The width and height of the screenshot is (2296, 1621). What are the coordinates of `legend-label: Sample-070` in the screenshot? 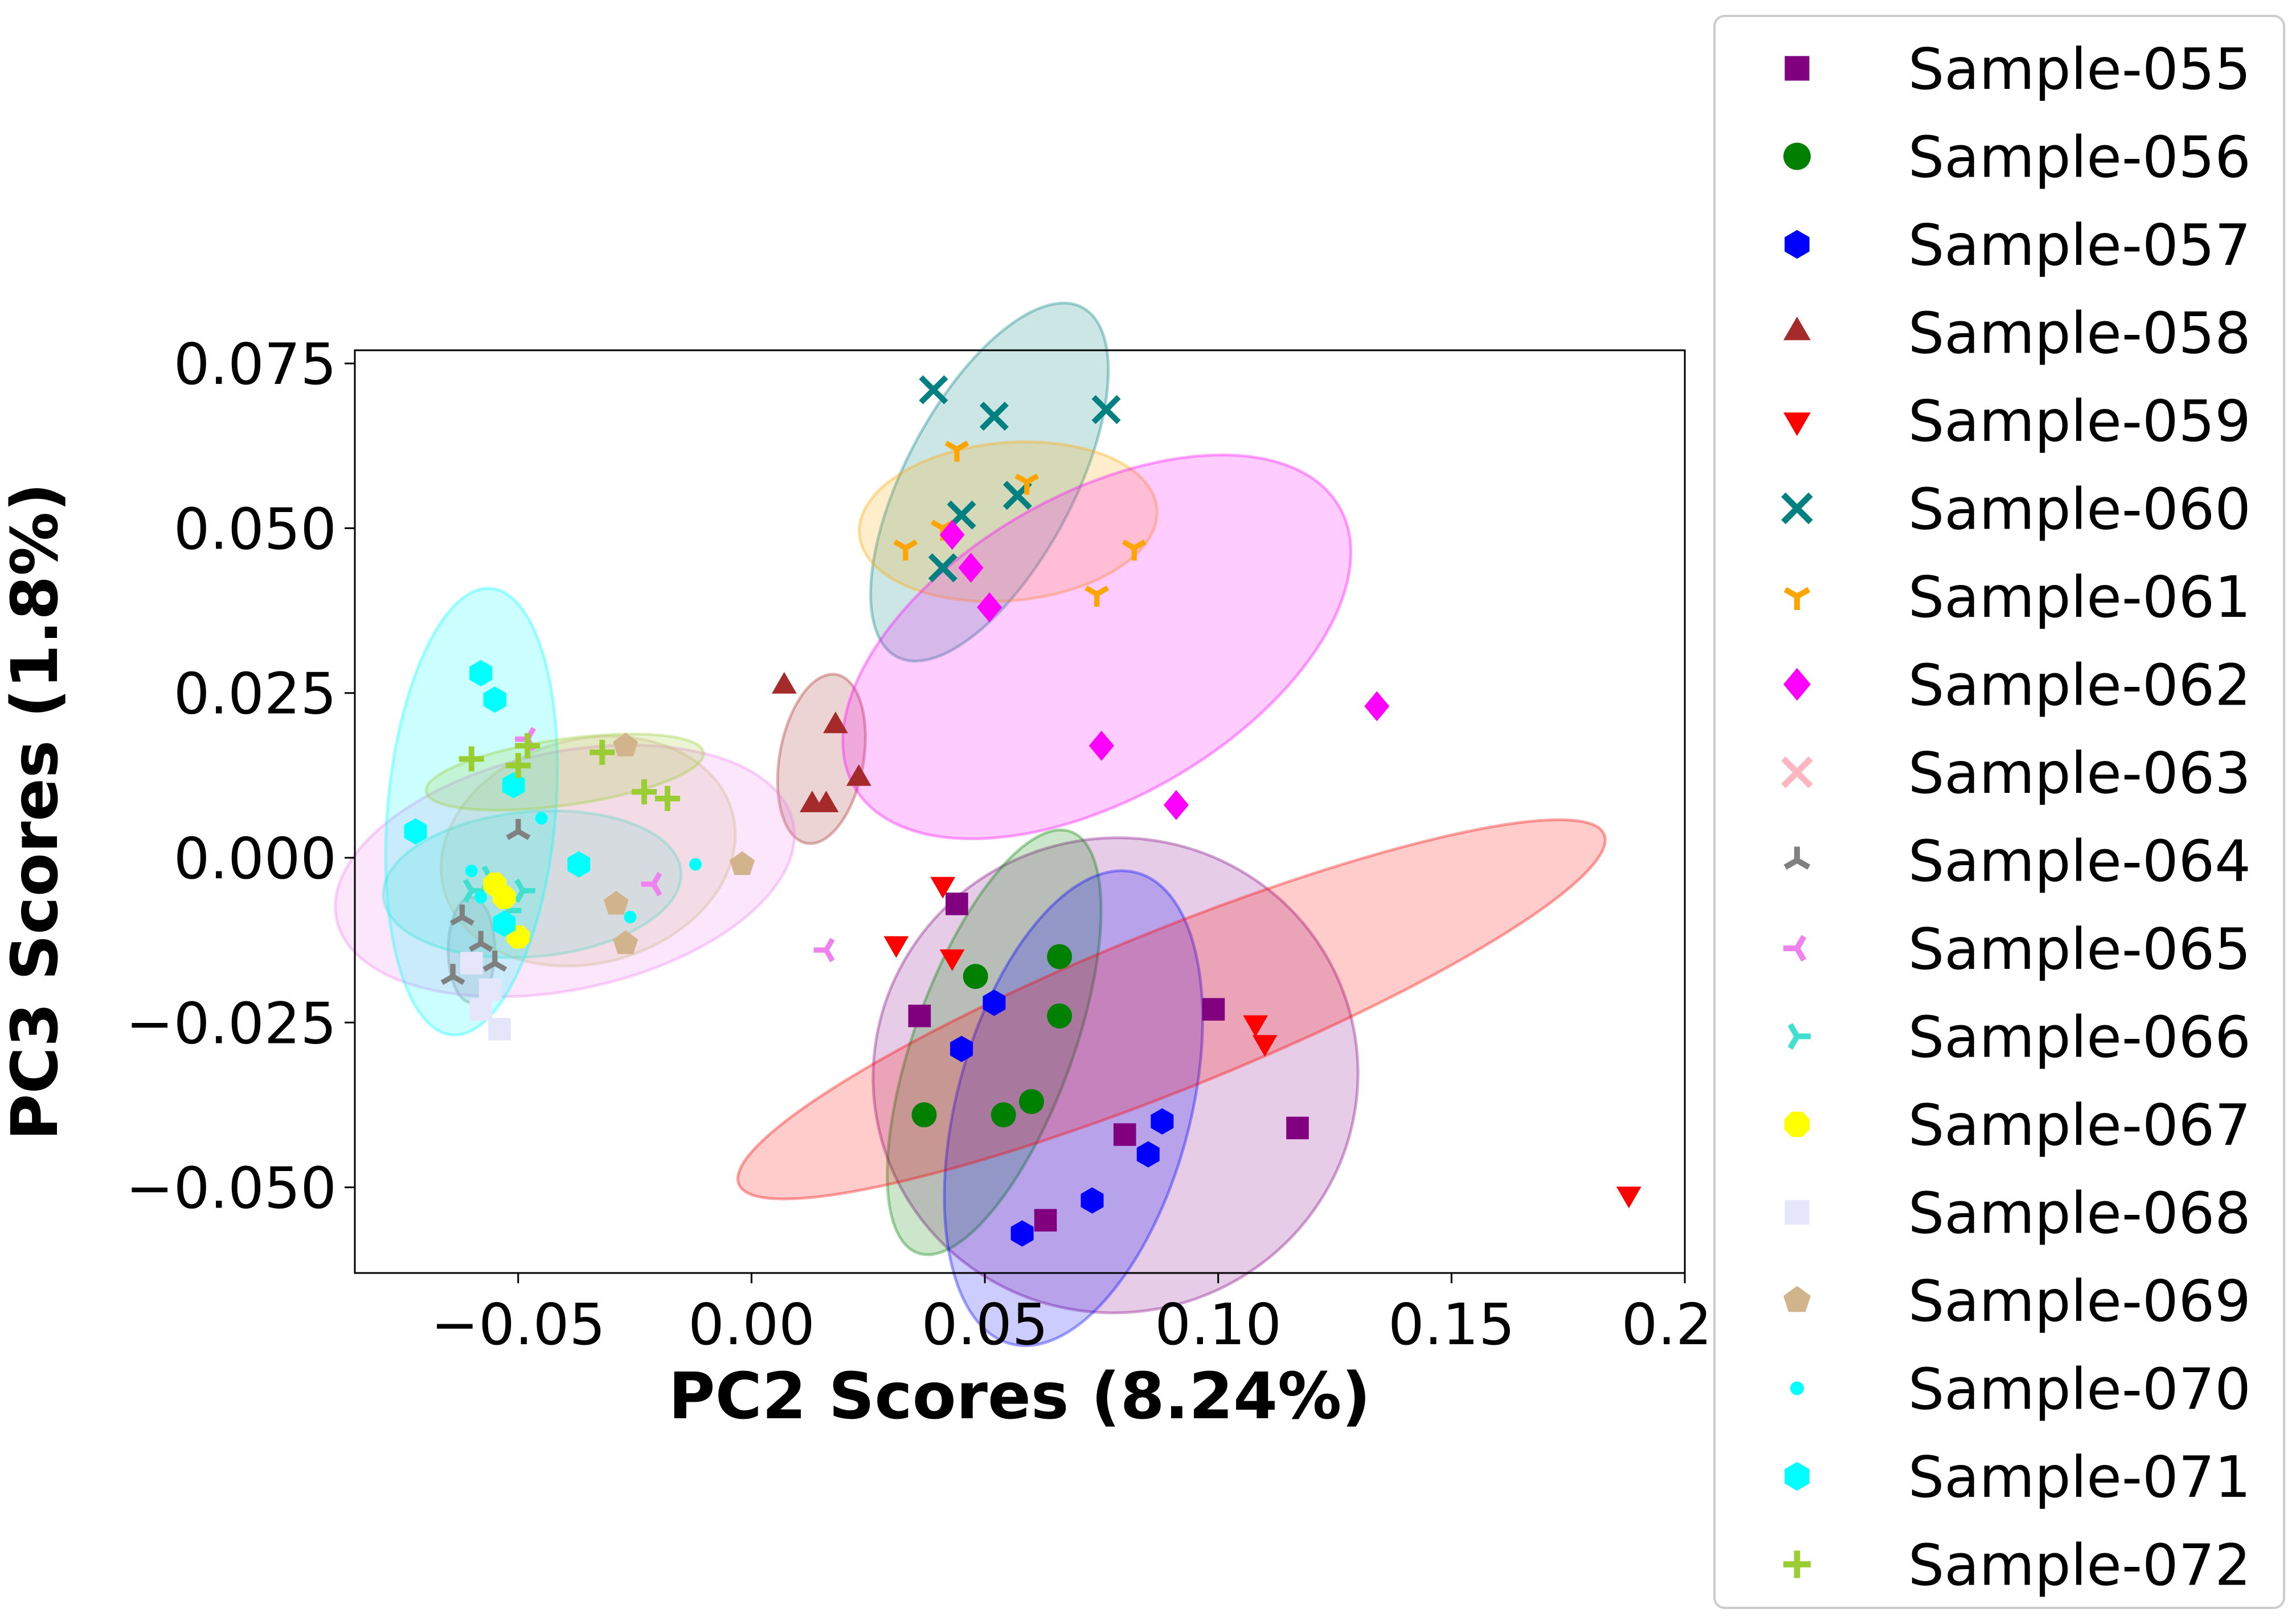 It's located at (2079, 1389).